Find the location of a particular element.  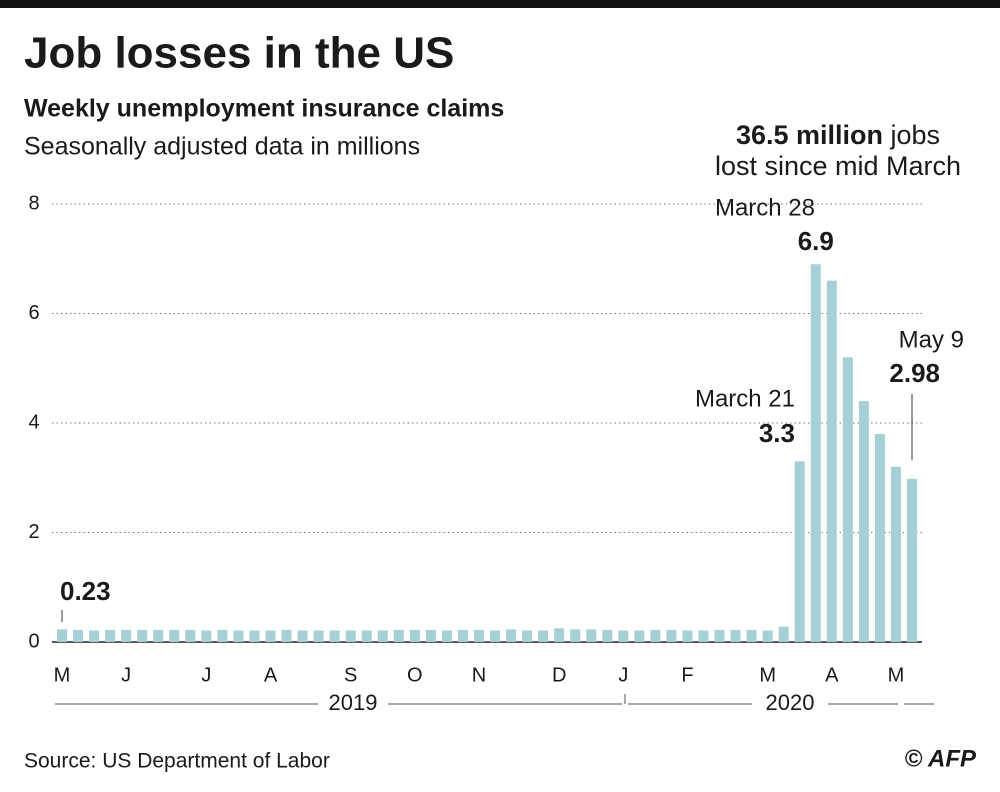

data-label: 3.3 is located at coordinates (777, 433).